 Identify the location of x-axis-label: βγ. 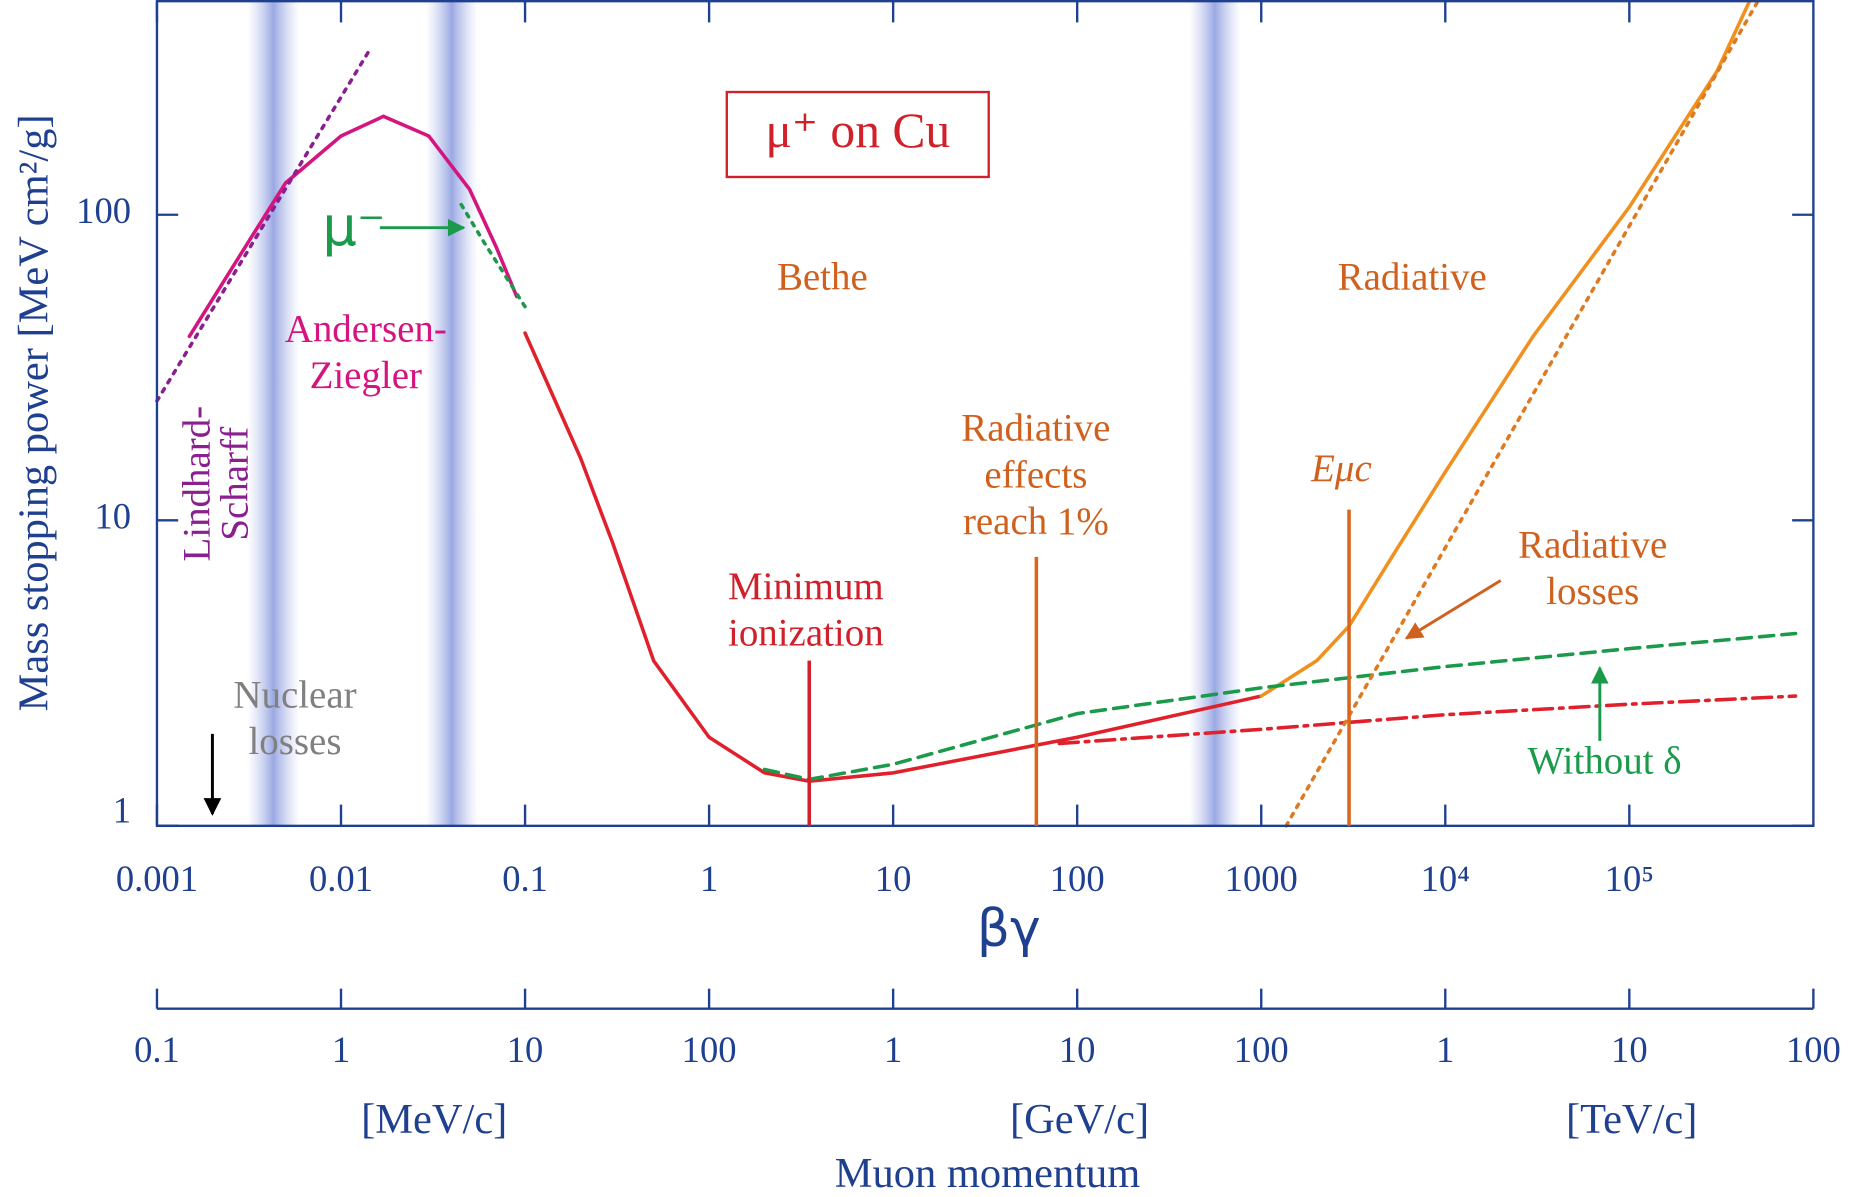
(1009, 929).